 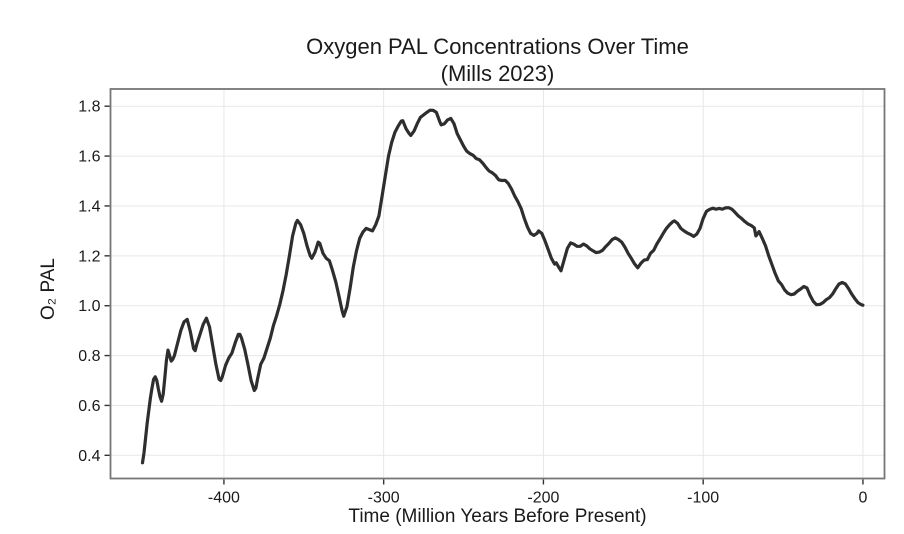 I want to click on y-tick-label: 1.0, so click(x=89, y=306).